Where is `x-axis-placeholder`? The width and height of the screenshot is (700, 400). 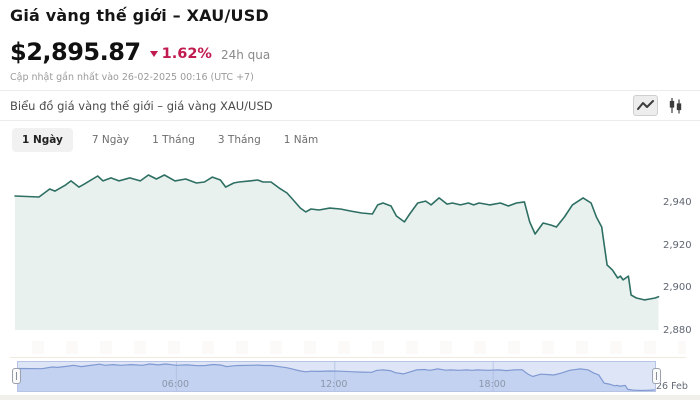 x-axis-placeholder is located at coordinates (348, 347).